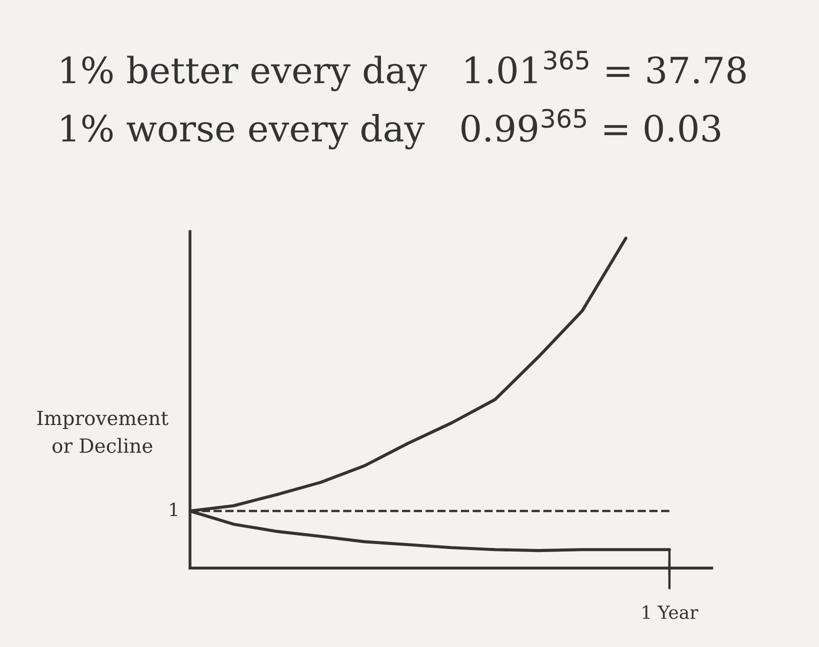  I want to click on y-axis-title: Improvement or Decline, so click(102, 431).